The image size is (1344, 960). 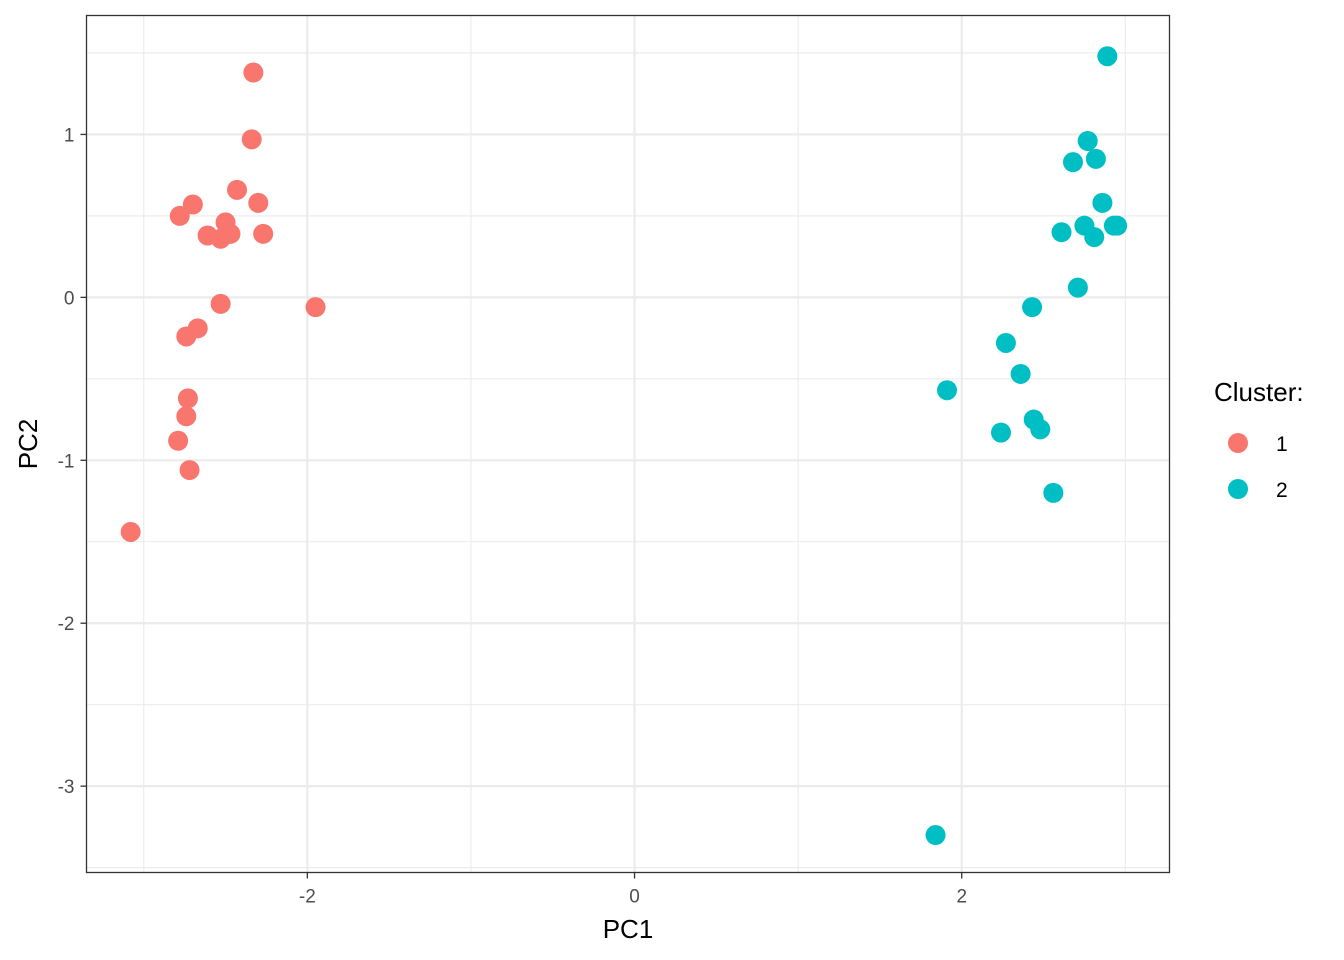 What do you see at coordinates (1259, 392) in the screenshot?
I see `legend-title: Cluster:` at bounding box center [1259, 392].